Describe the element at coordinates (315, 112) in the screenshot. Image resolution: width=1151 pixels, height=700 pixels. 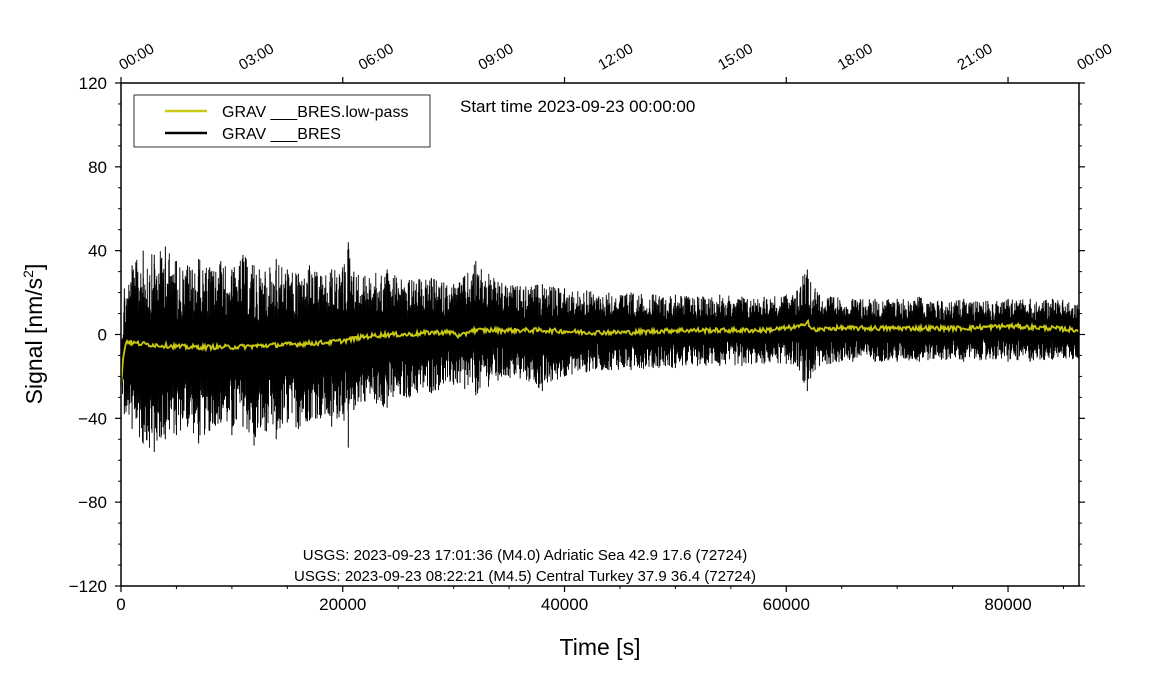
I see `legend-label-lowpass: GRAV ___BRES.low-pass` at that location.